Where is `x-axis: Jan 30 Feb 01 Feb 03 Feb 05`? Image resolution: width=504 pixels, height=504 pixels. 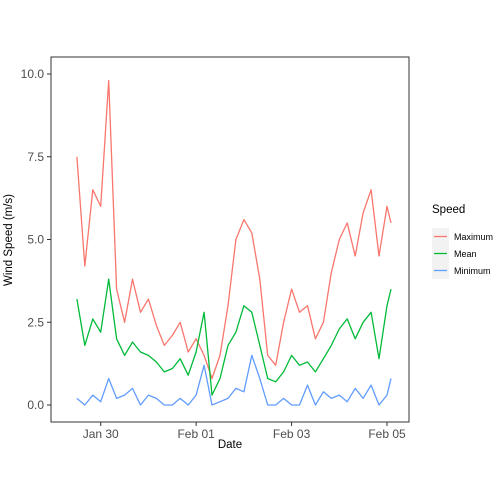
x-axis: Jan 30 Feb 01 Feb 03 Feb 05 is located at coordinates (244, 431).